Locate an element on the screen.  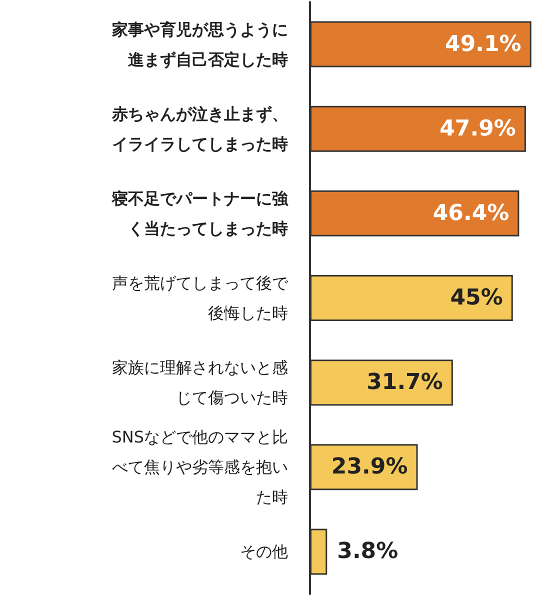
data-label: 31.7% is located at coordinates (404, 383).